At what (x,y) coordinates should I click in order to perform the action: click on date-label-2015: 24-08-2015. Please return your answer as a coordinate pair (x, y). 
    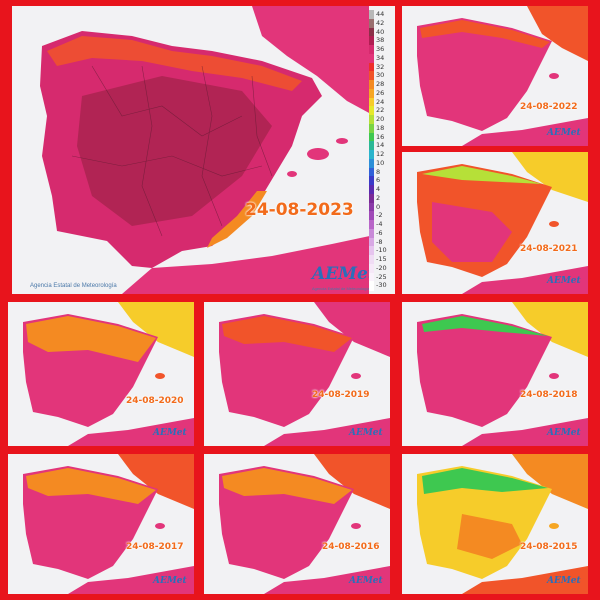
    Looking at the image, I should click on (549, 547).